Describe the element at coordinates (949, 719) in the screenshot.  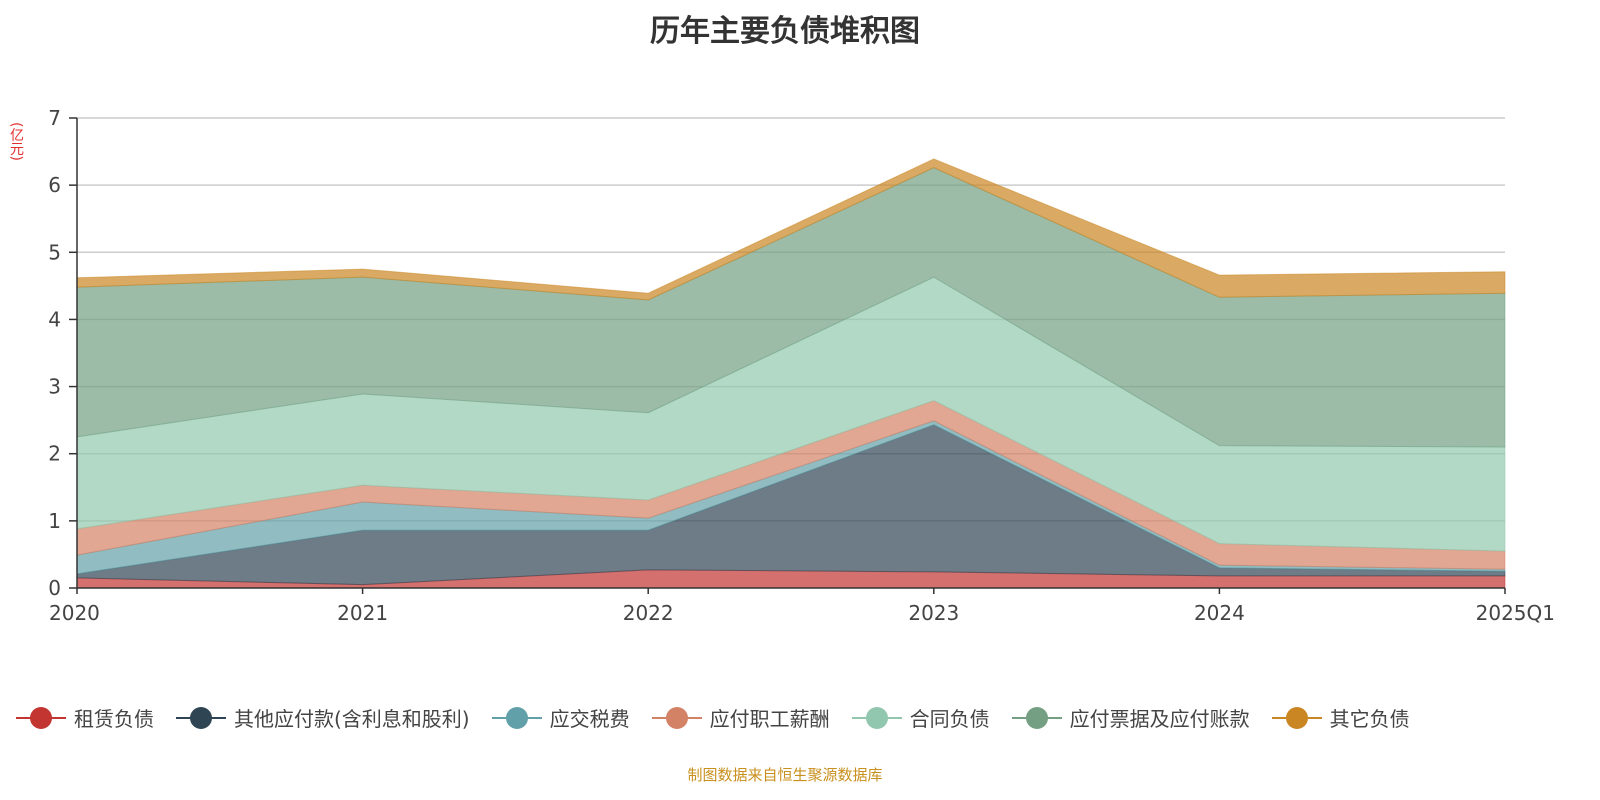
I see `legend-label: 合同负债` at that location.